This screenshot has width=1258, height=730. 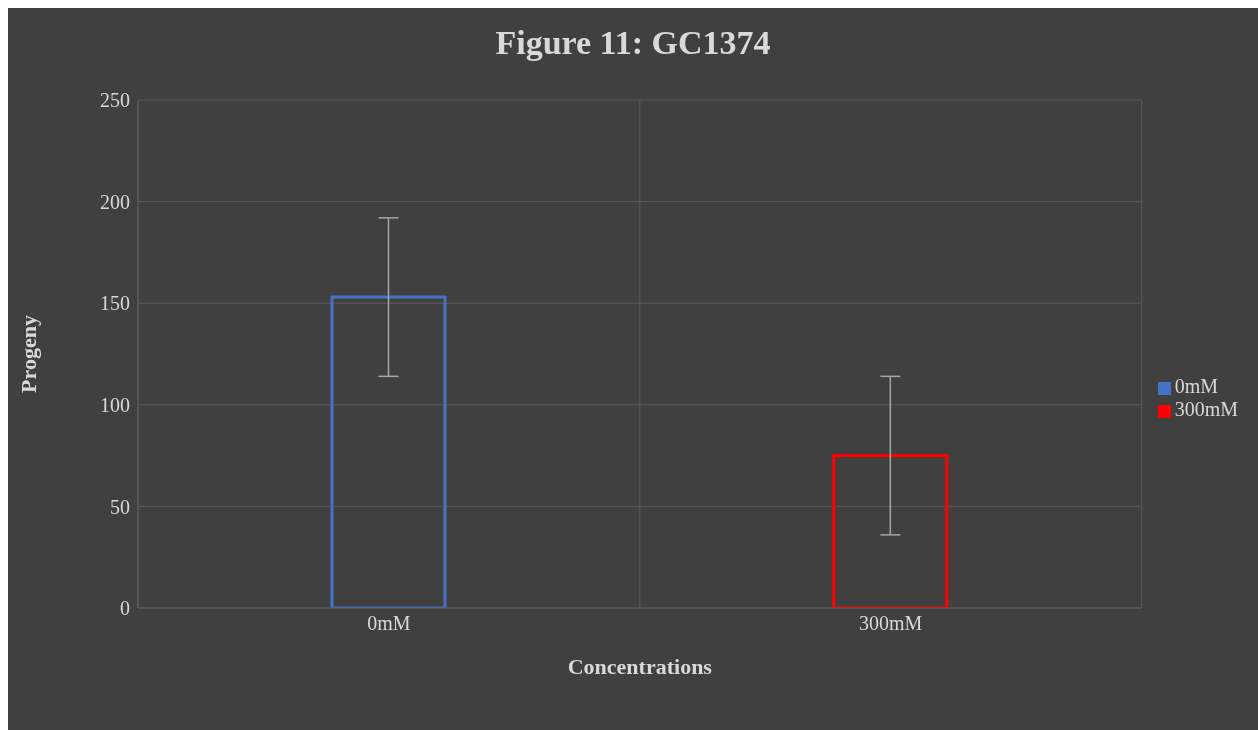 What do you see at coordinates (633, 43) in the screenshot?
I see `chart-title: Figure 11: GC1374` at bounding box center [633, 43].